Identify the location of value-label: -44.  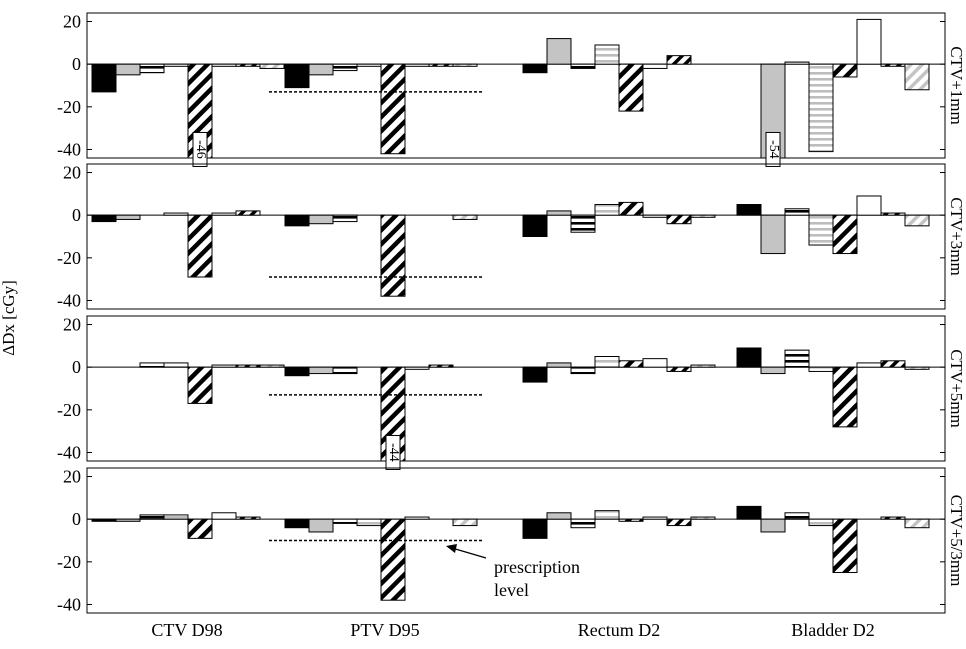
(393, 452).